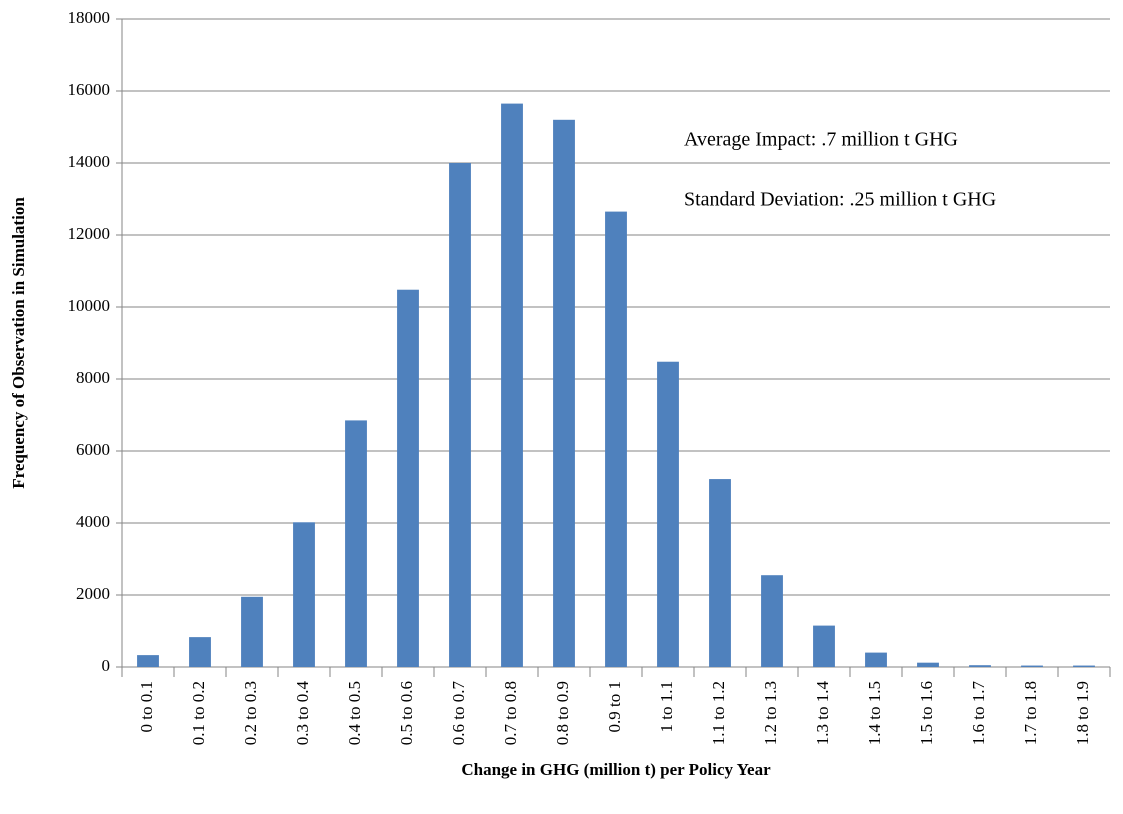  Describe the element at coordinates (666, 706) in the screenshot. I see `x-tick-label: 1 to 1.1` at that location.